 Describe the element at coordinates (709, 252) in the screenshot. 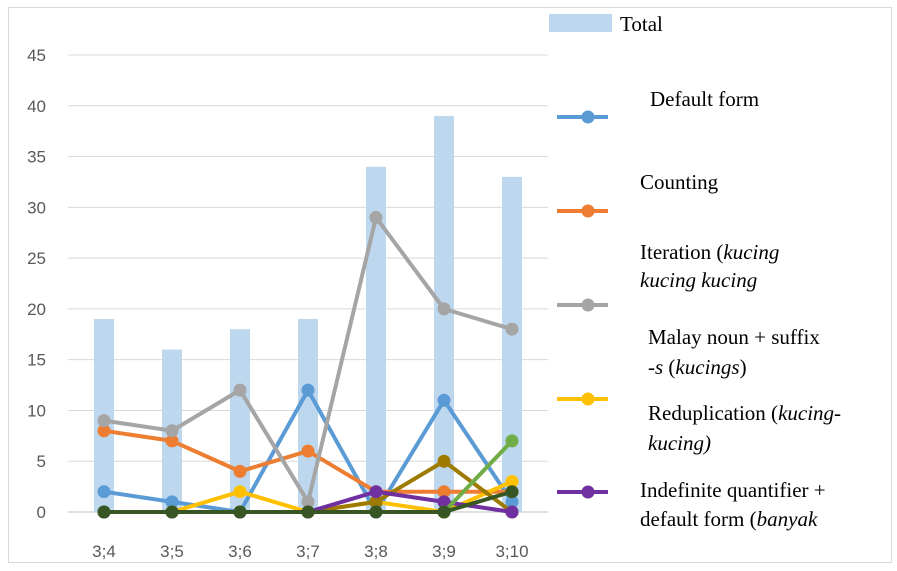

I see `legend-label: Iteration (kucing` at that location.